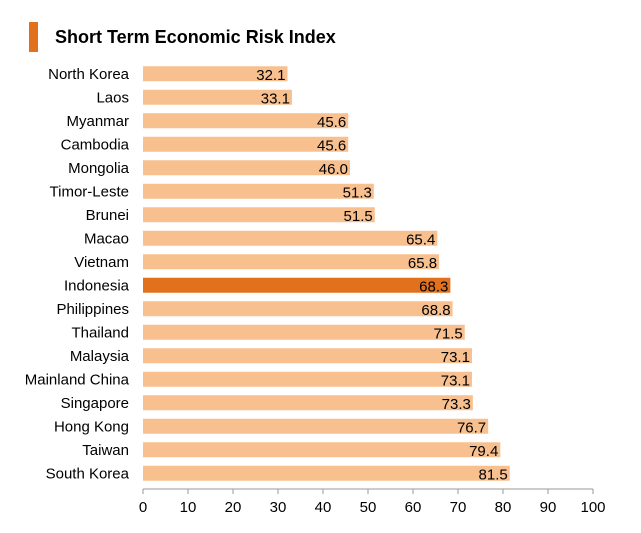 The width and height of the screenshot is (641, 533). Describe the element at coordinates (89, 191) in the screenshot. I see `category-label: Timor-Leste` at that location.